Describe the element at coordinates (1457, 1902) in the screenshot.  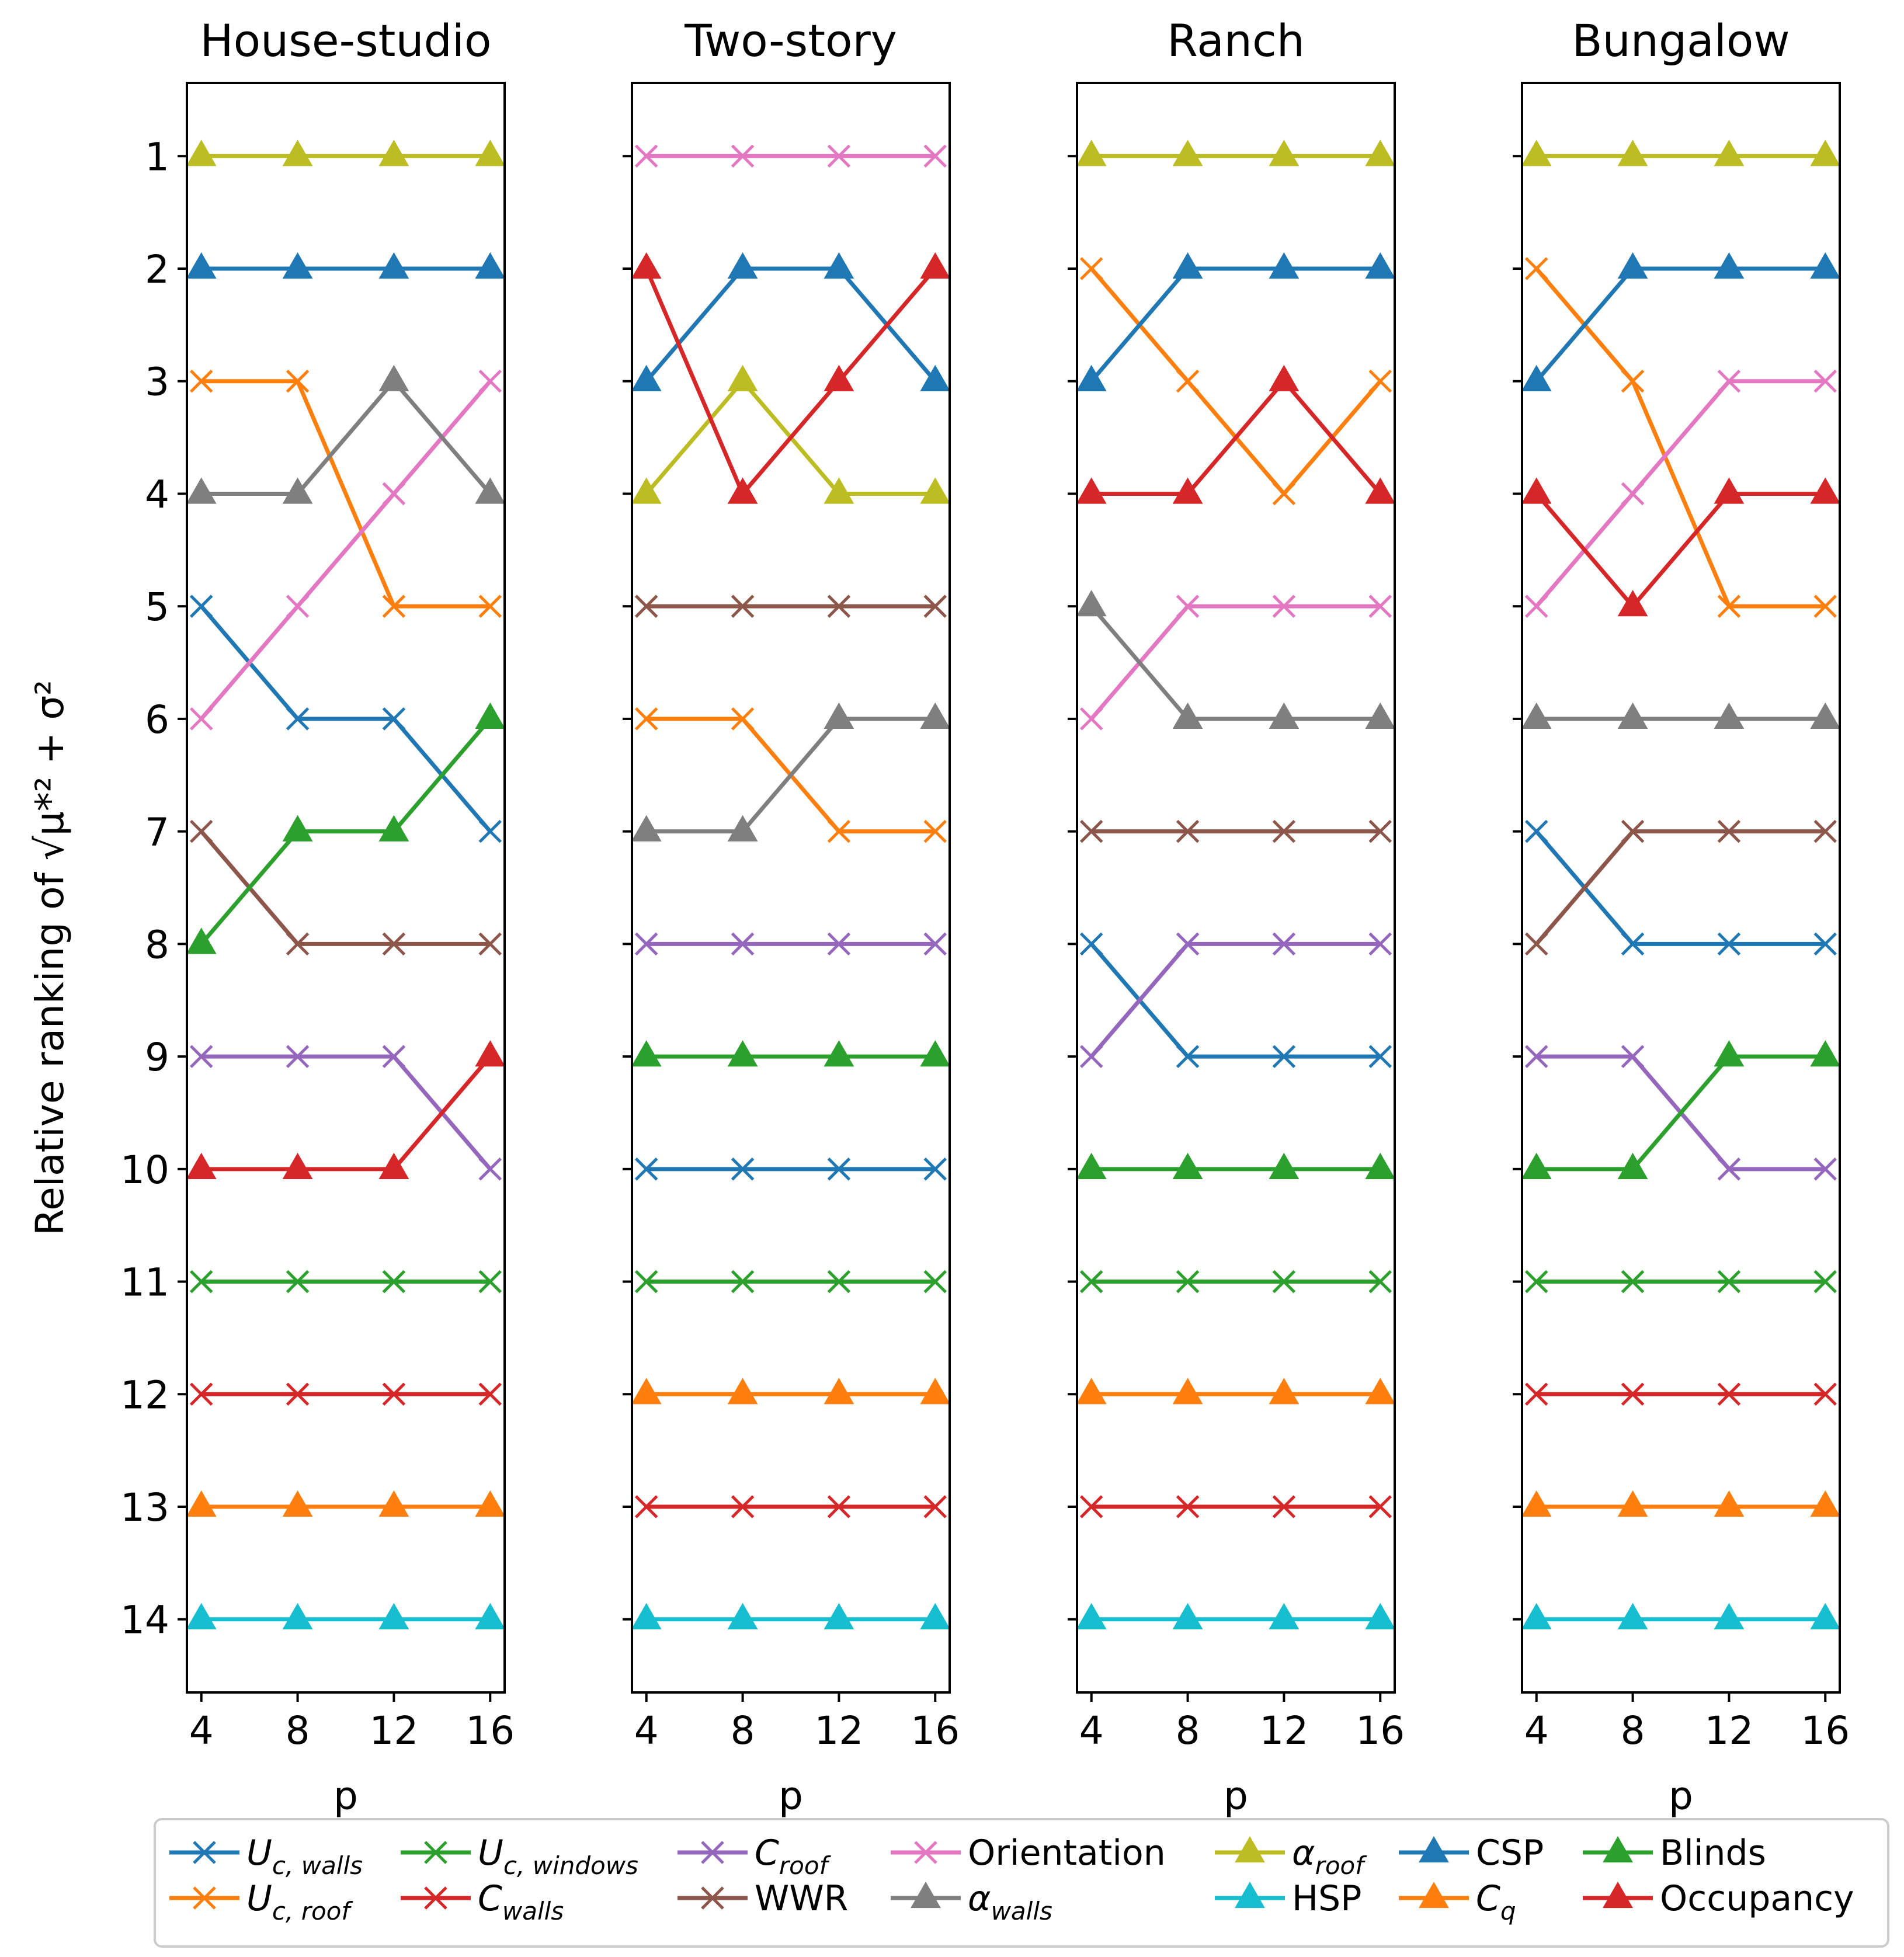
I see `legend-entry-cq: Cq` at that location.